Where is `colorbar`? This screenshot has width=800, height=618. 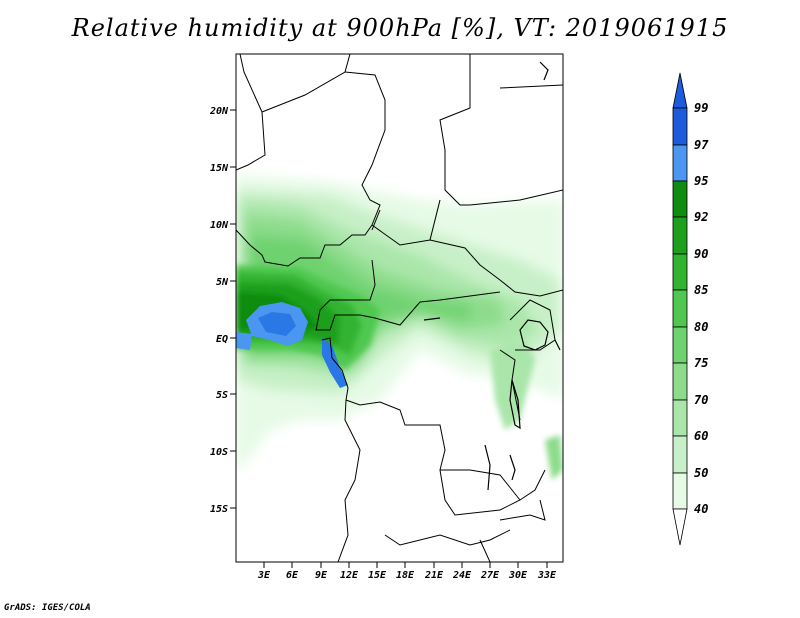
colorbar is located at coordinates (680, 309).